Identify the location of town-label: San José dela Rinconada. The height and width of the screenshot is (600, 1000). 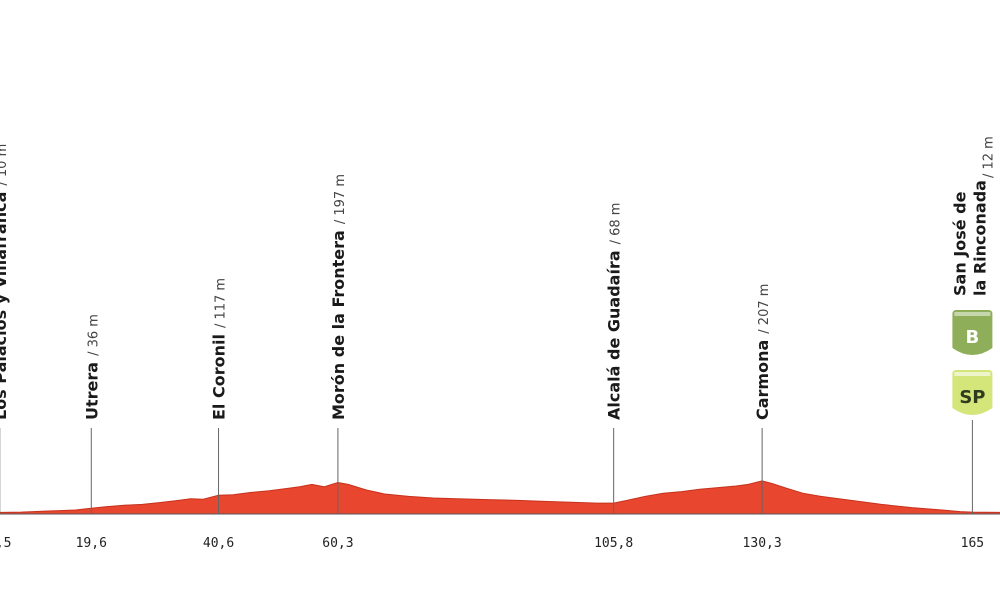
(969, 238).